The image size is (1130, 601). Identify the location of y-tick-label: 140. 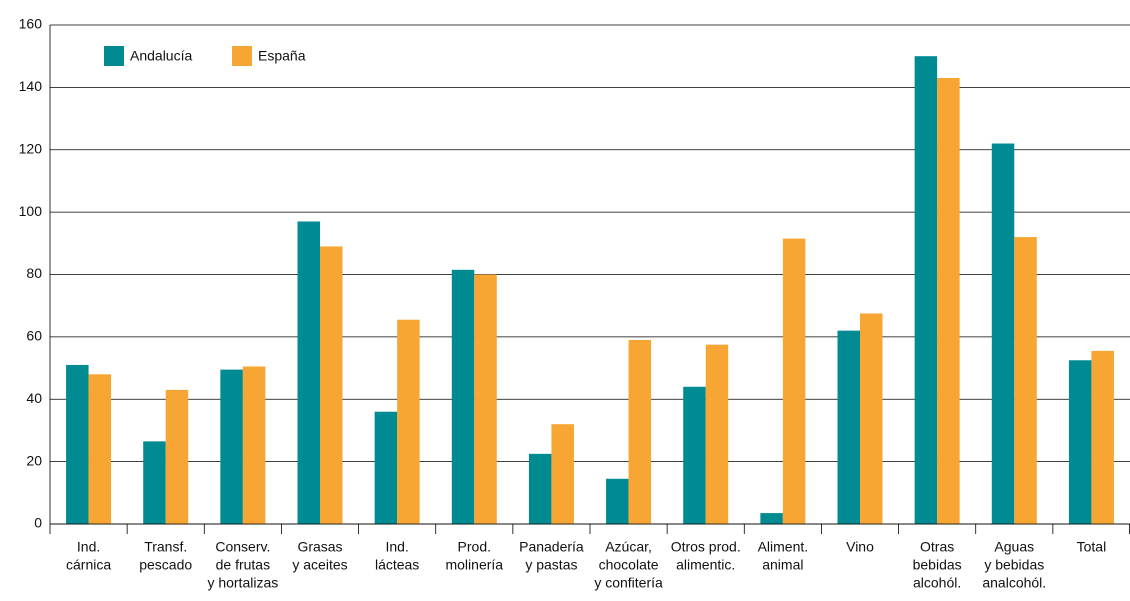
(31, 86).